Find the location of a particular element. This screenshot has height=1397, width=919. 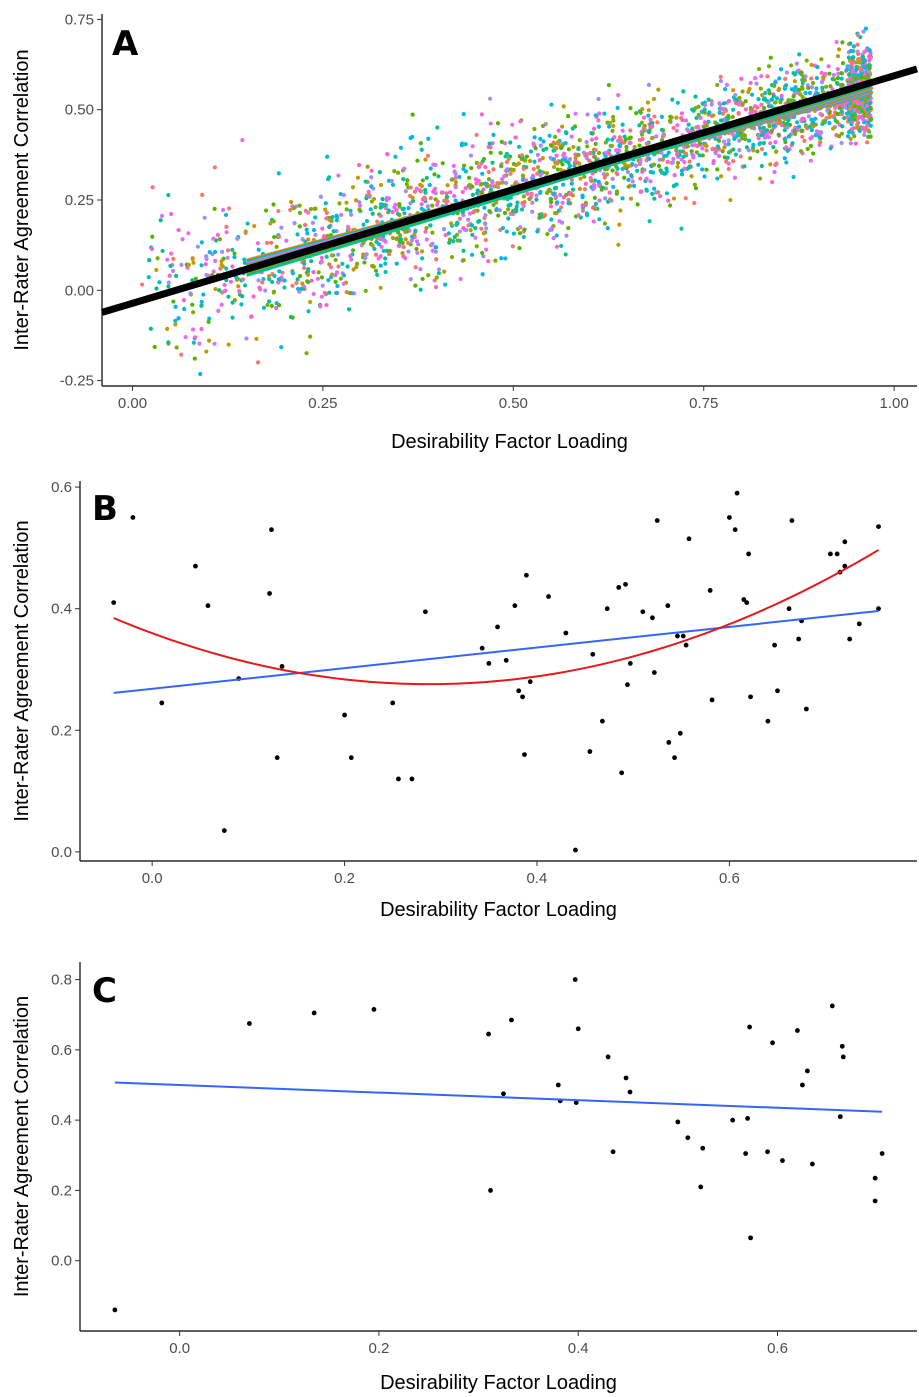

panel-a-y-tick-label: 0.00 is located at coordinates (79, 290).